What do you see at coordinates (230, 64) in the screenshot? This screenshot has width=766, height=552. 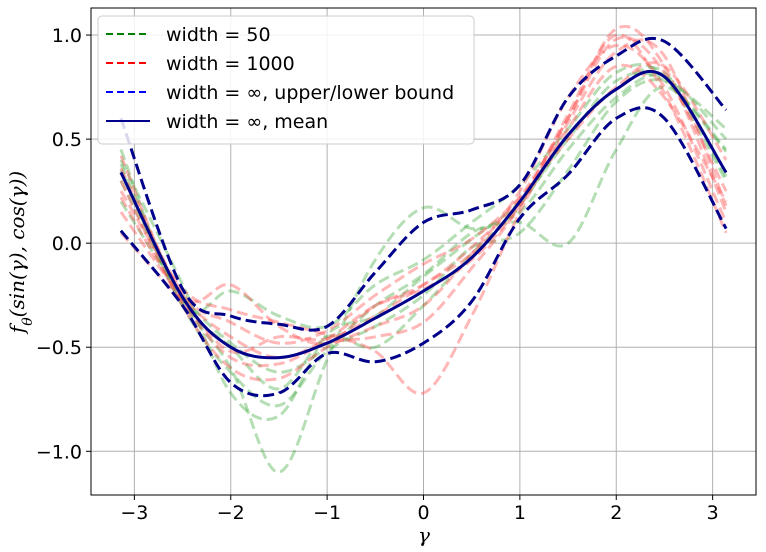 I see `legend-label: width = 1000` at bounding box center [230, 64].